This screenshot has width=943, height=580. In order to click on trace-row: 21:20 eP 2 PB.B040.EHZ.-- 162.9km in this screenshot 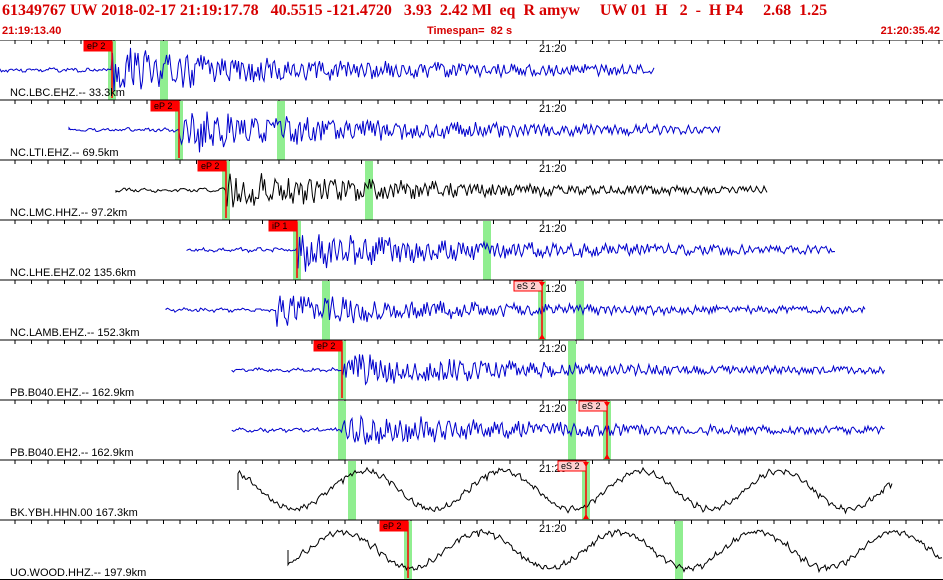, I will do `click(471, 369)`.